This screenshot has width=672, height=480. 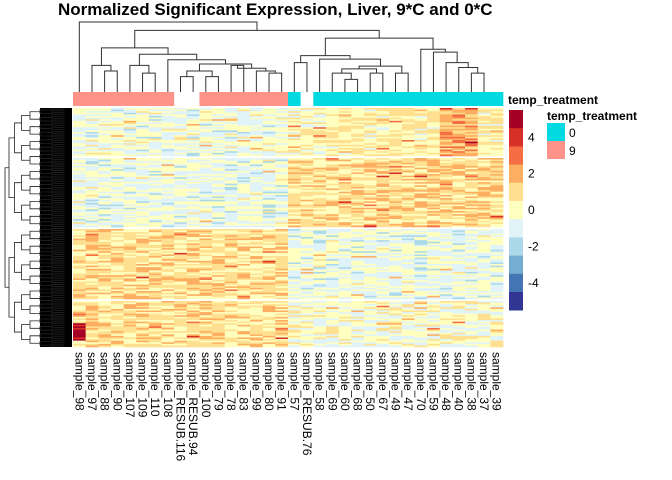 What do you see at coordinates (358, 99) in the screenshot?
I see `annotation-cell` at bounding box center [358, 99].